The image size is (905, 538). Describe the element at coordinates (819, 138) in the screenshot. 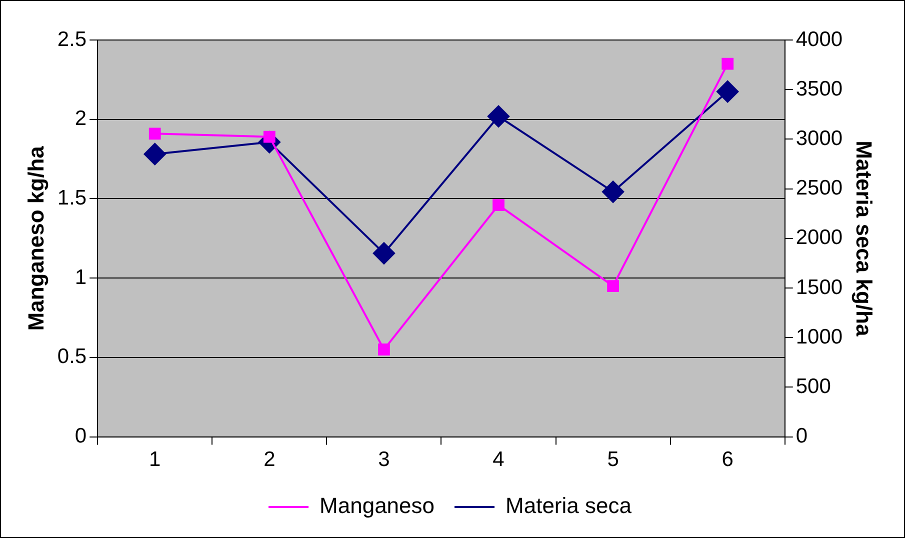

I see `y2-tick-label: 3000` at that location.